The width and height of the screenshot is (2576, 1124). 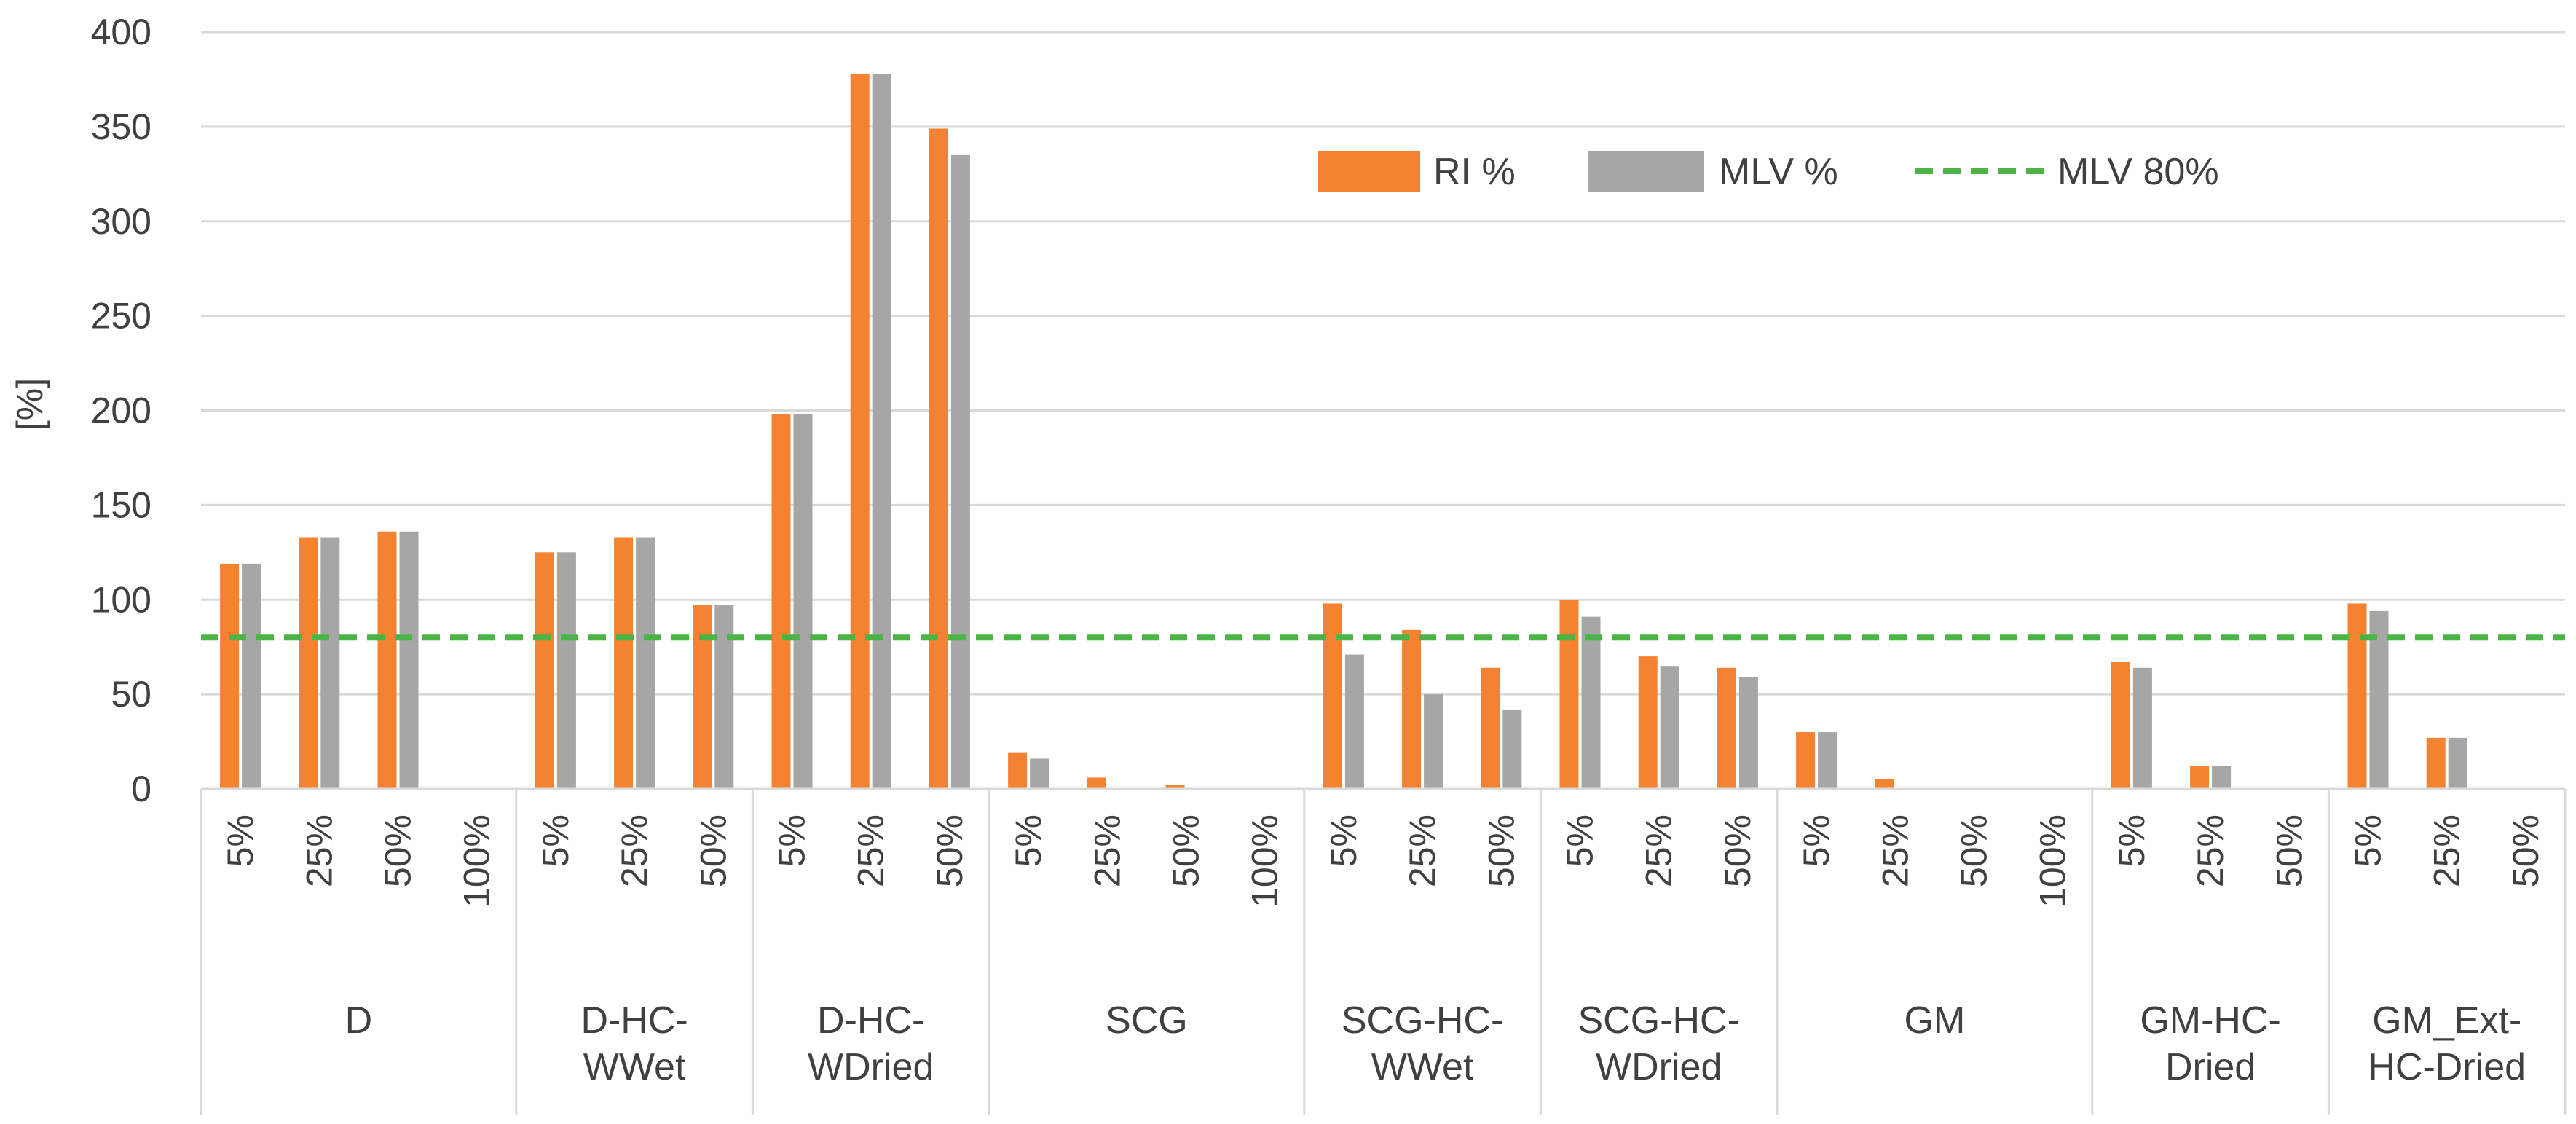 I want to click on legend-swatch-mlv, so click(x=1646, y=172).